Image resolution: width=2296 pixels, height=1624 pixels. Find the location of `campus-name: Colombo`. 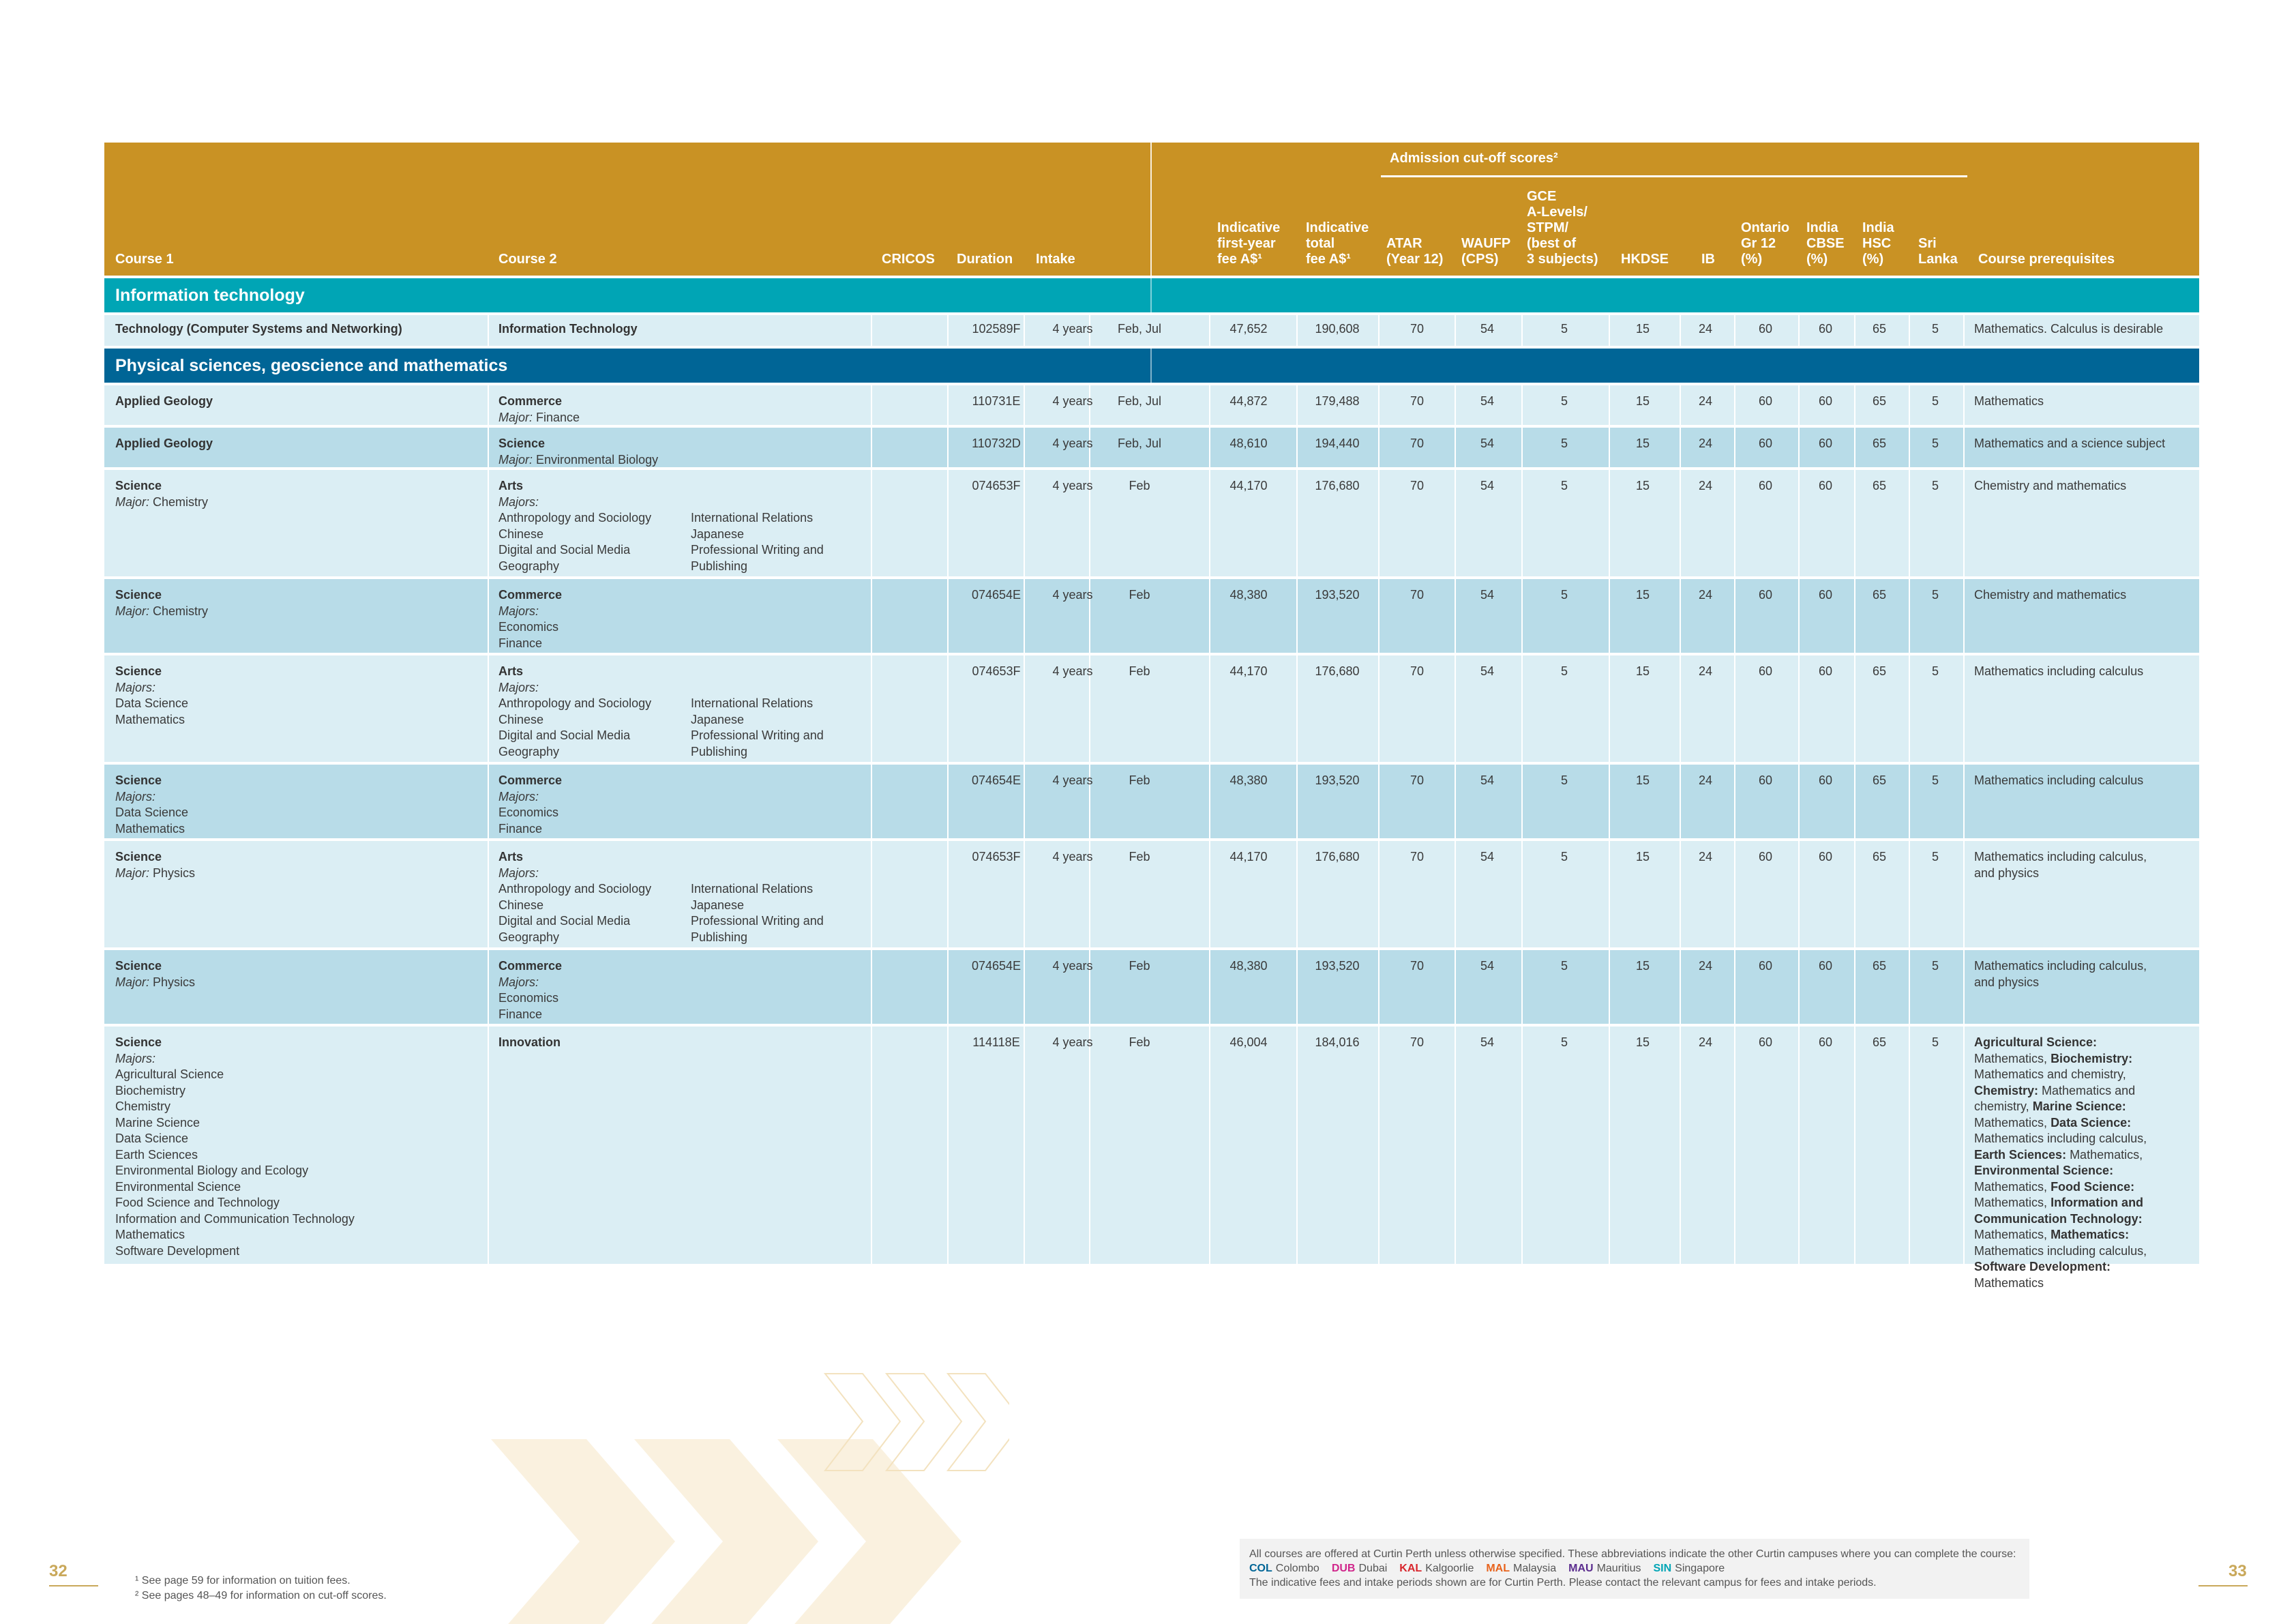

campus-name: Colombo is located at coordinates (1298, 1568).